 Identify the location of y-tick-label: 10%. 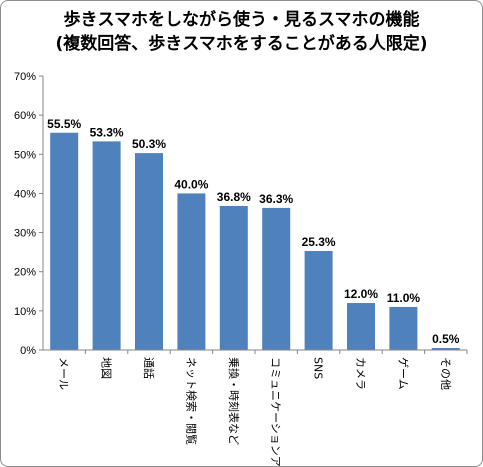
(25, 312).